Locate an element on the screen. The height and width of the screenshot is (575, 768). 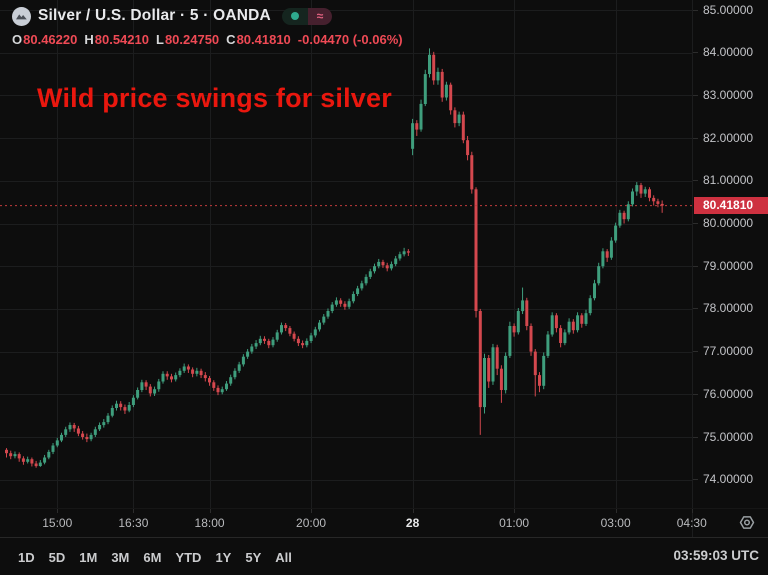
price-axis-label: 79.00000 is located at coordinates (728, 265).